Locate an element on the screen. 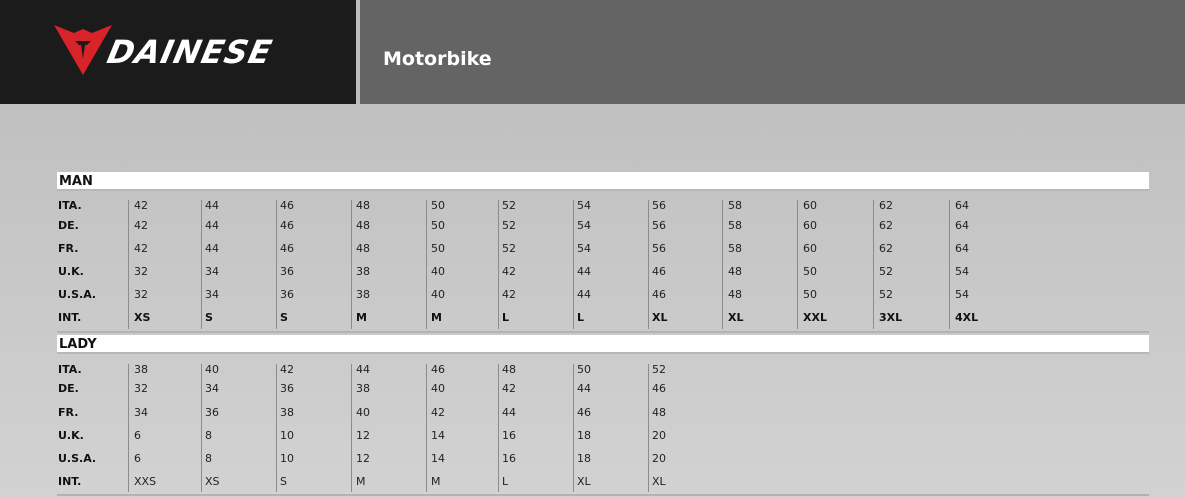 Image resolution: width=1185 pixels, height=498 pixels. section-header: Motorbike is located at coordinates (772, 52).